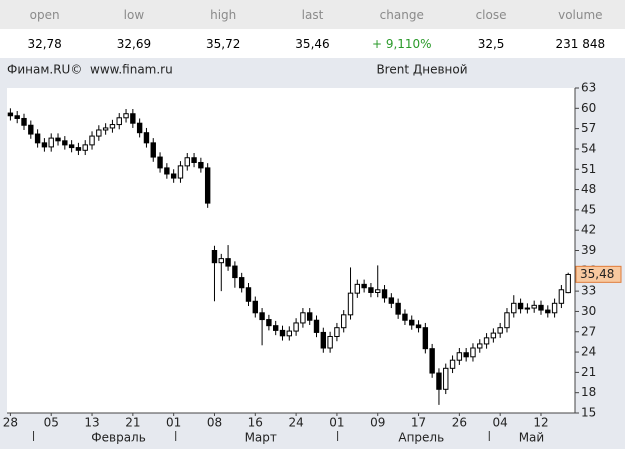 The height and width of the screenshot is (449, 625). I want to click on header-row: open low high last change close volume, so click(312, 14).